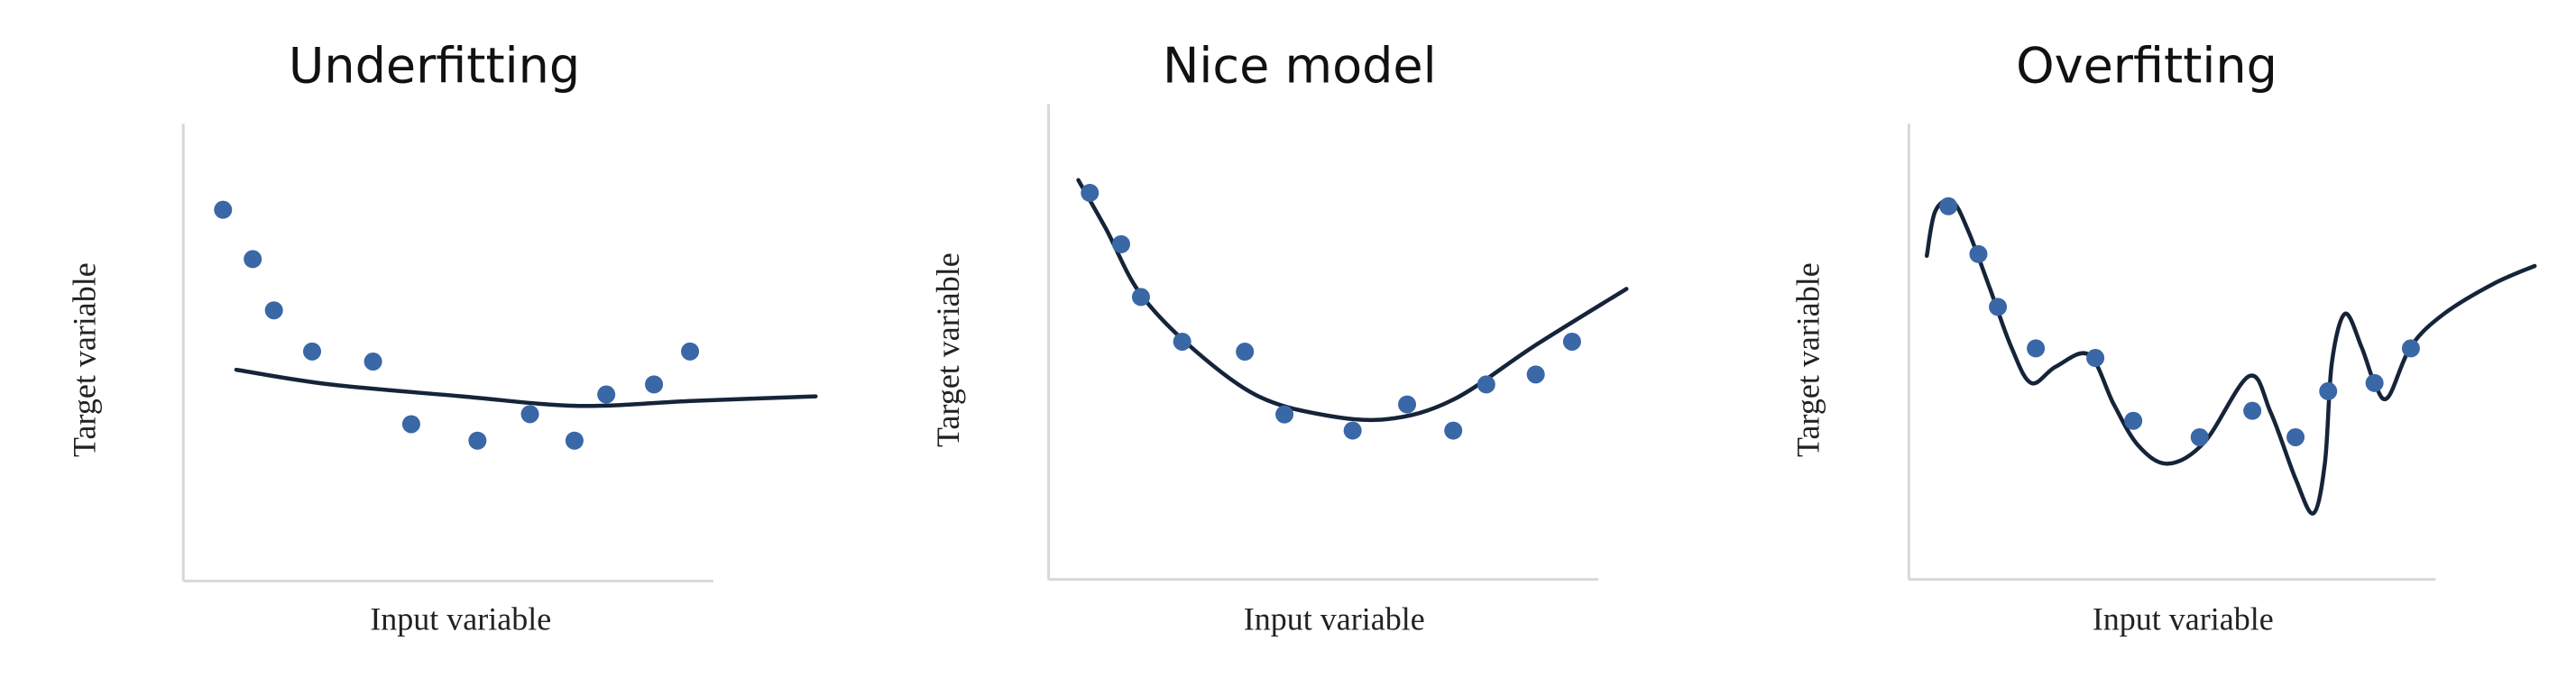  What do you see at coordinates (2146, 66) in the screenshot?
I see `panel-title: Overfitting` at bounding box center [2146, 66].